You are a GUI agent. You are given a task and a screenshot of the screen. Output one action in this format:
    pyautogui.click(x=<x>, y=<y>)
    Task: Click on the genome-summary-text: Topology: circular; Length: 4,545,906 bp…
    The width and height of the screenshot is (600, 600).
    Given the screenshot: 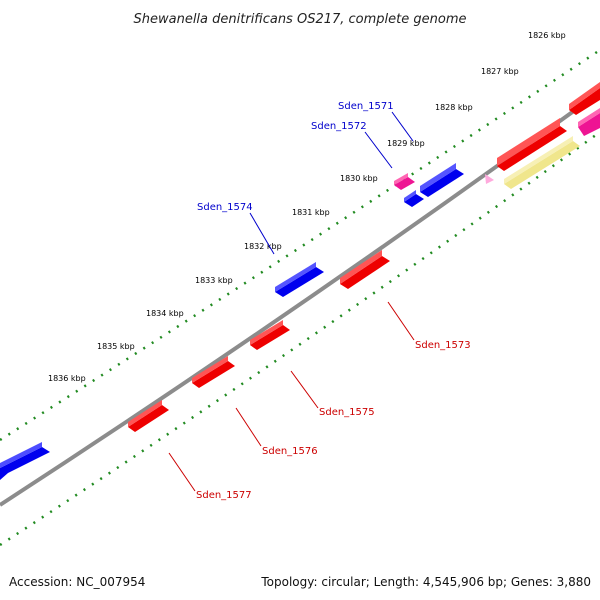 What is the action you would take?
    pyautogui.click(x=425, y=582)
    